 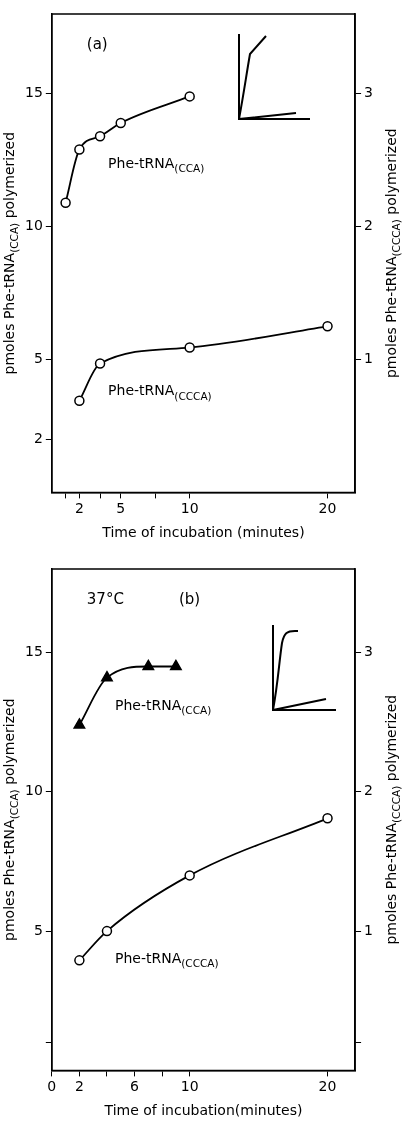 I want to click on x-axis-title: Time of incubation (minutes), so click(x=203, y=532).